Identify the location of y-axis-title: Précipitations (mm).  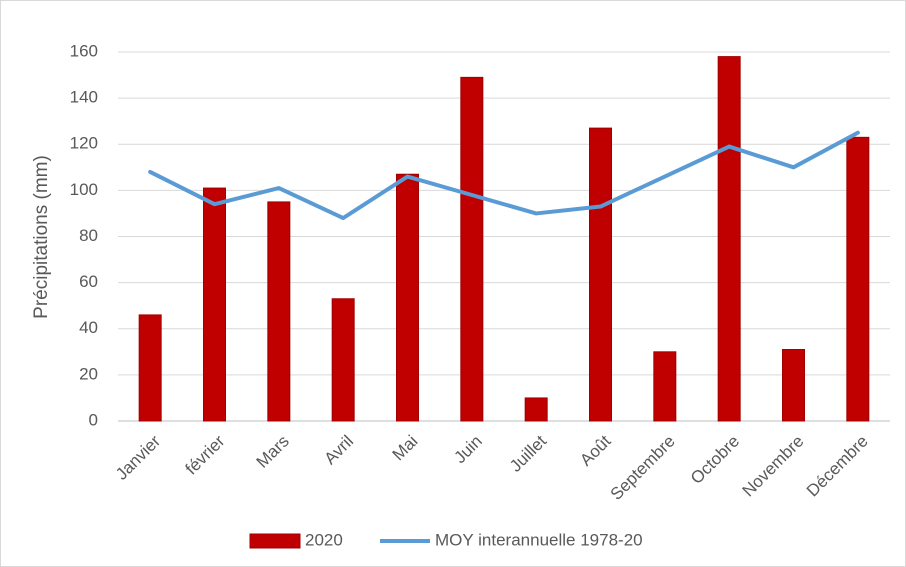
(41, 237).